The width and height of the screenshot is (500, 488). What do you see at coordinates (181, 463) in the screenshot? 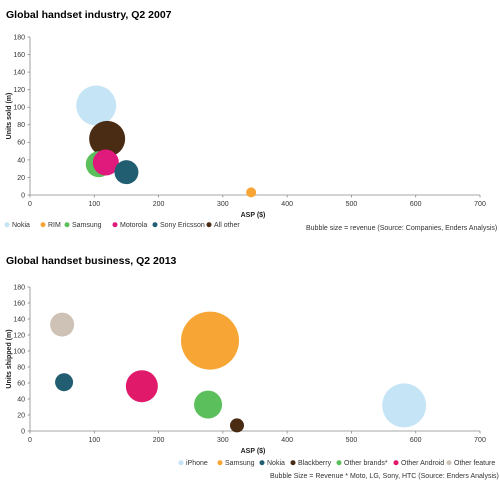
I see `legend-marker-iphone` at bounding box center [181, 463].